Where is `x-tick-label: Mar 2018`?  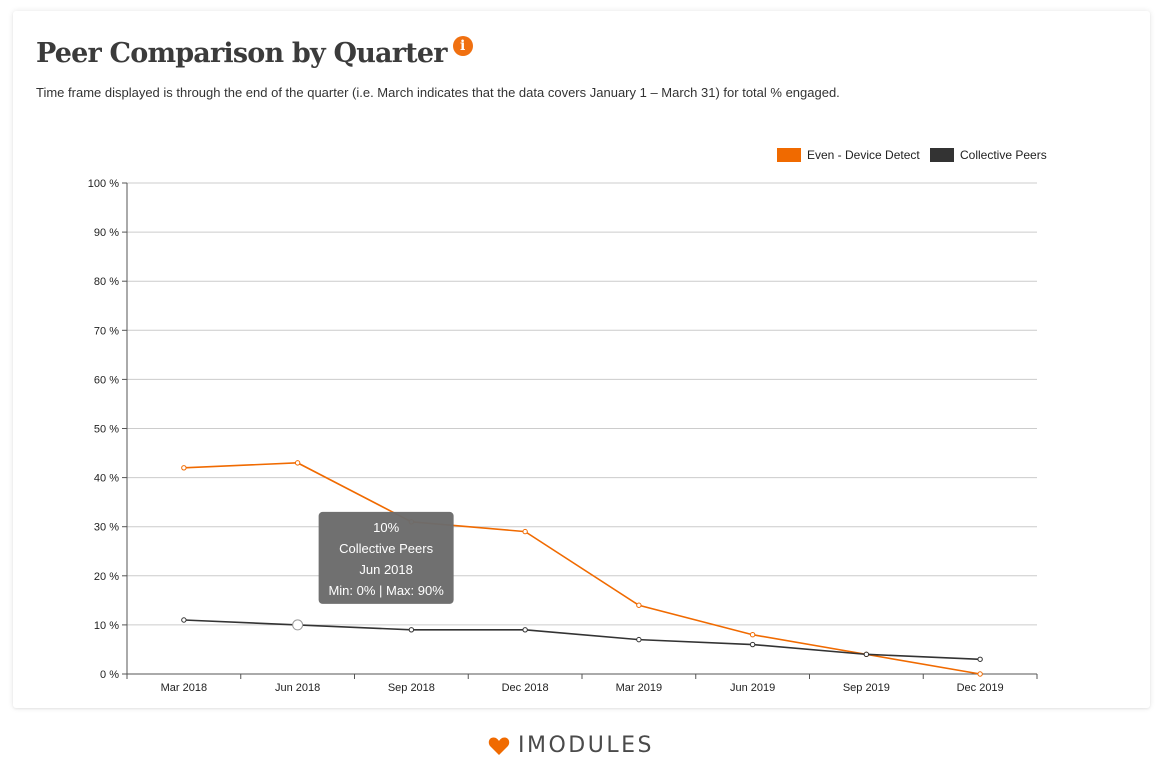 x-tick-label: Mar 2018 is located at coordinates (184, 688).